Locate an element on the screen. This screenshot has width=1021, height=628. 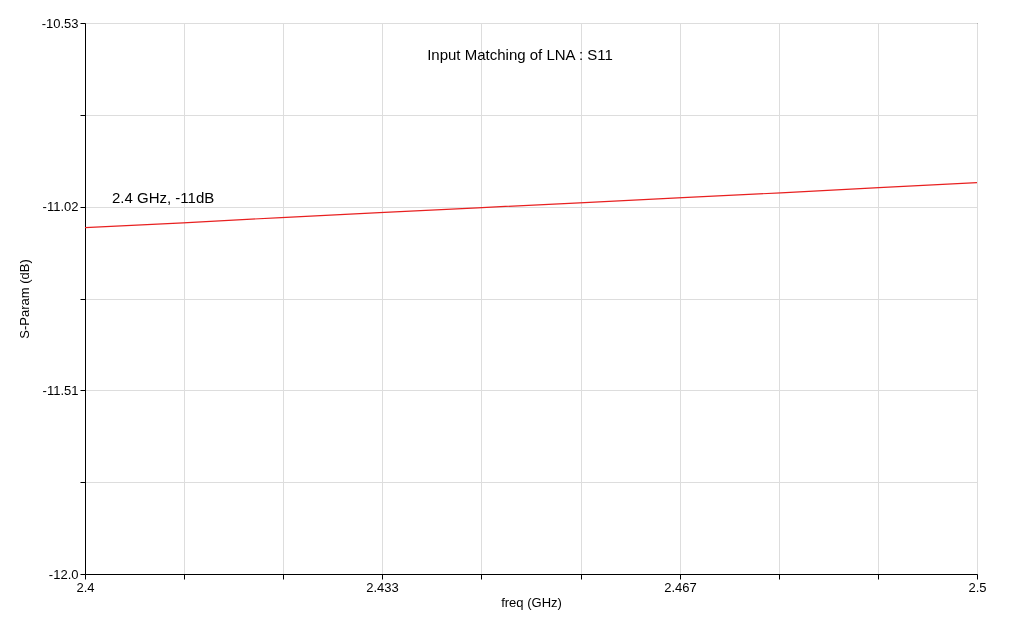
y-tick-label: -11.51 is located at coordinates (60, 390).